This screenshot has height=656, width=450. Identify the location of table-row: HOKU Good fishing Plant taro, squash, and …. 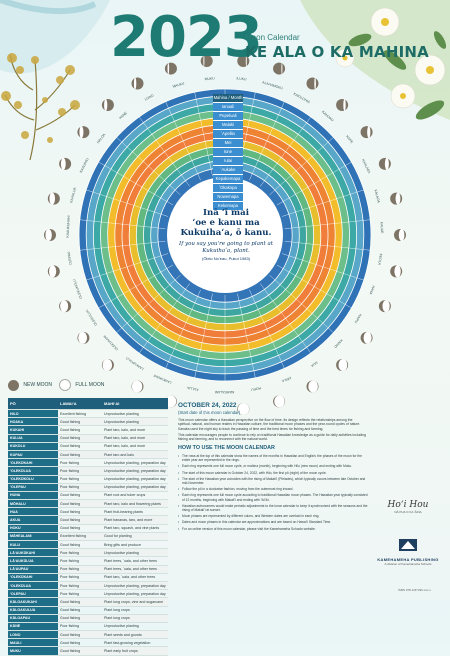
(88, 528).